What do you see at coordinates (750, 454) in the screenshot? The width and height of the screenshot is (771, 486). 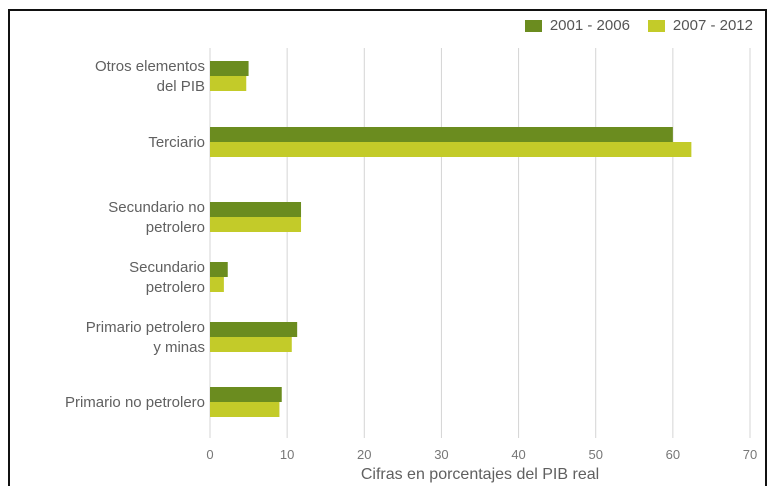 I see `x-tick-label: 70` at bounding box center [750, 454].